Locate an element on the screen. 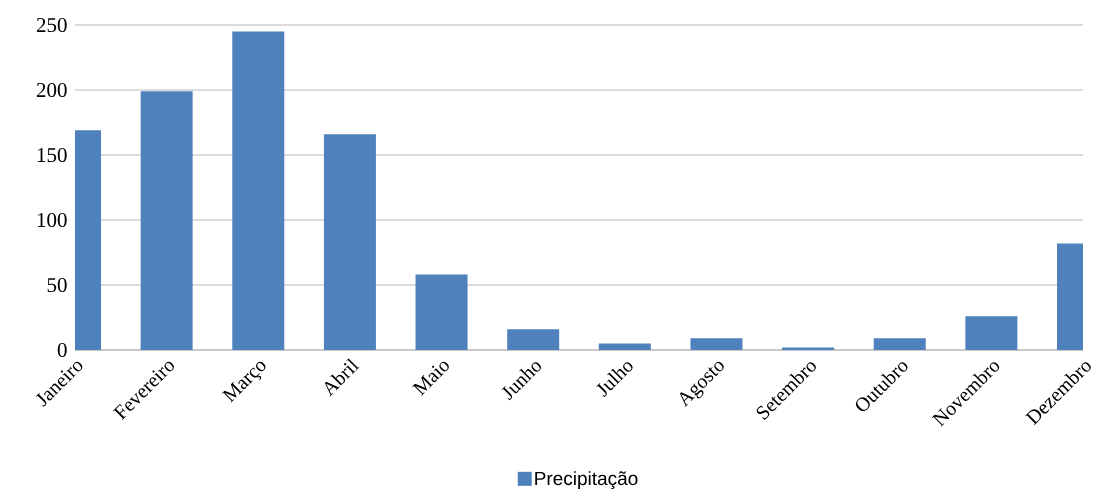 The width and height of the screenshot is (1098, 495). y-tick-label: 250 is located at coordinates (51, 25).